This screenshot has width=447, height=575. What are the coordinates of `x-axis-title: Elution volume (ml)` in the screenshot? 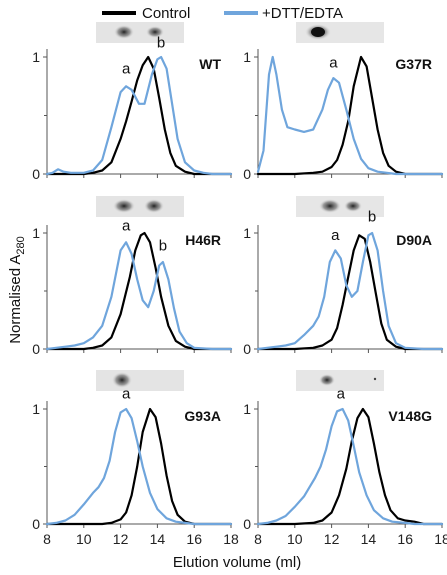 It's located at (237, 562).